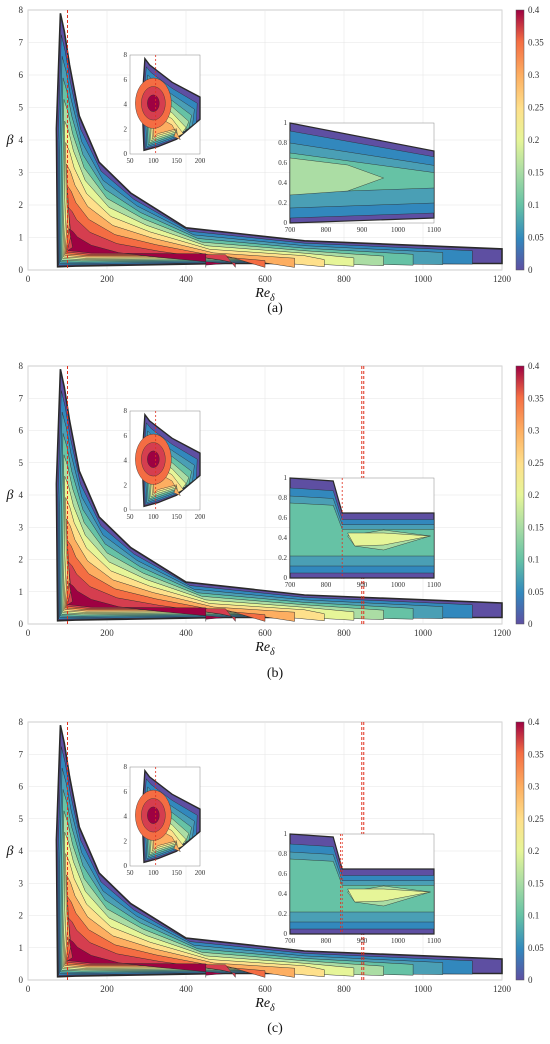 The image size is (550, 1044). I want to click on inset-high-re: 700 800 900 1000 1100 0 0.2 0.4 0.6 0.8 1, so click(359, 531).